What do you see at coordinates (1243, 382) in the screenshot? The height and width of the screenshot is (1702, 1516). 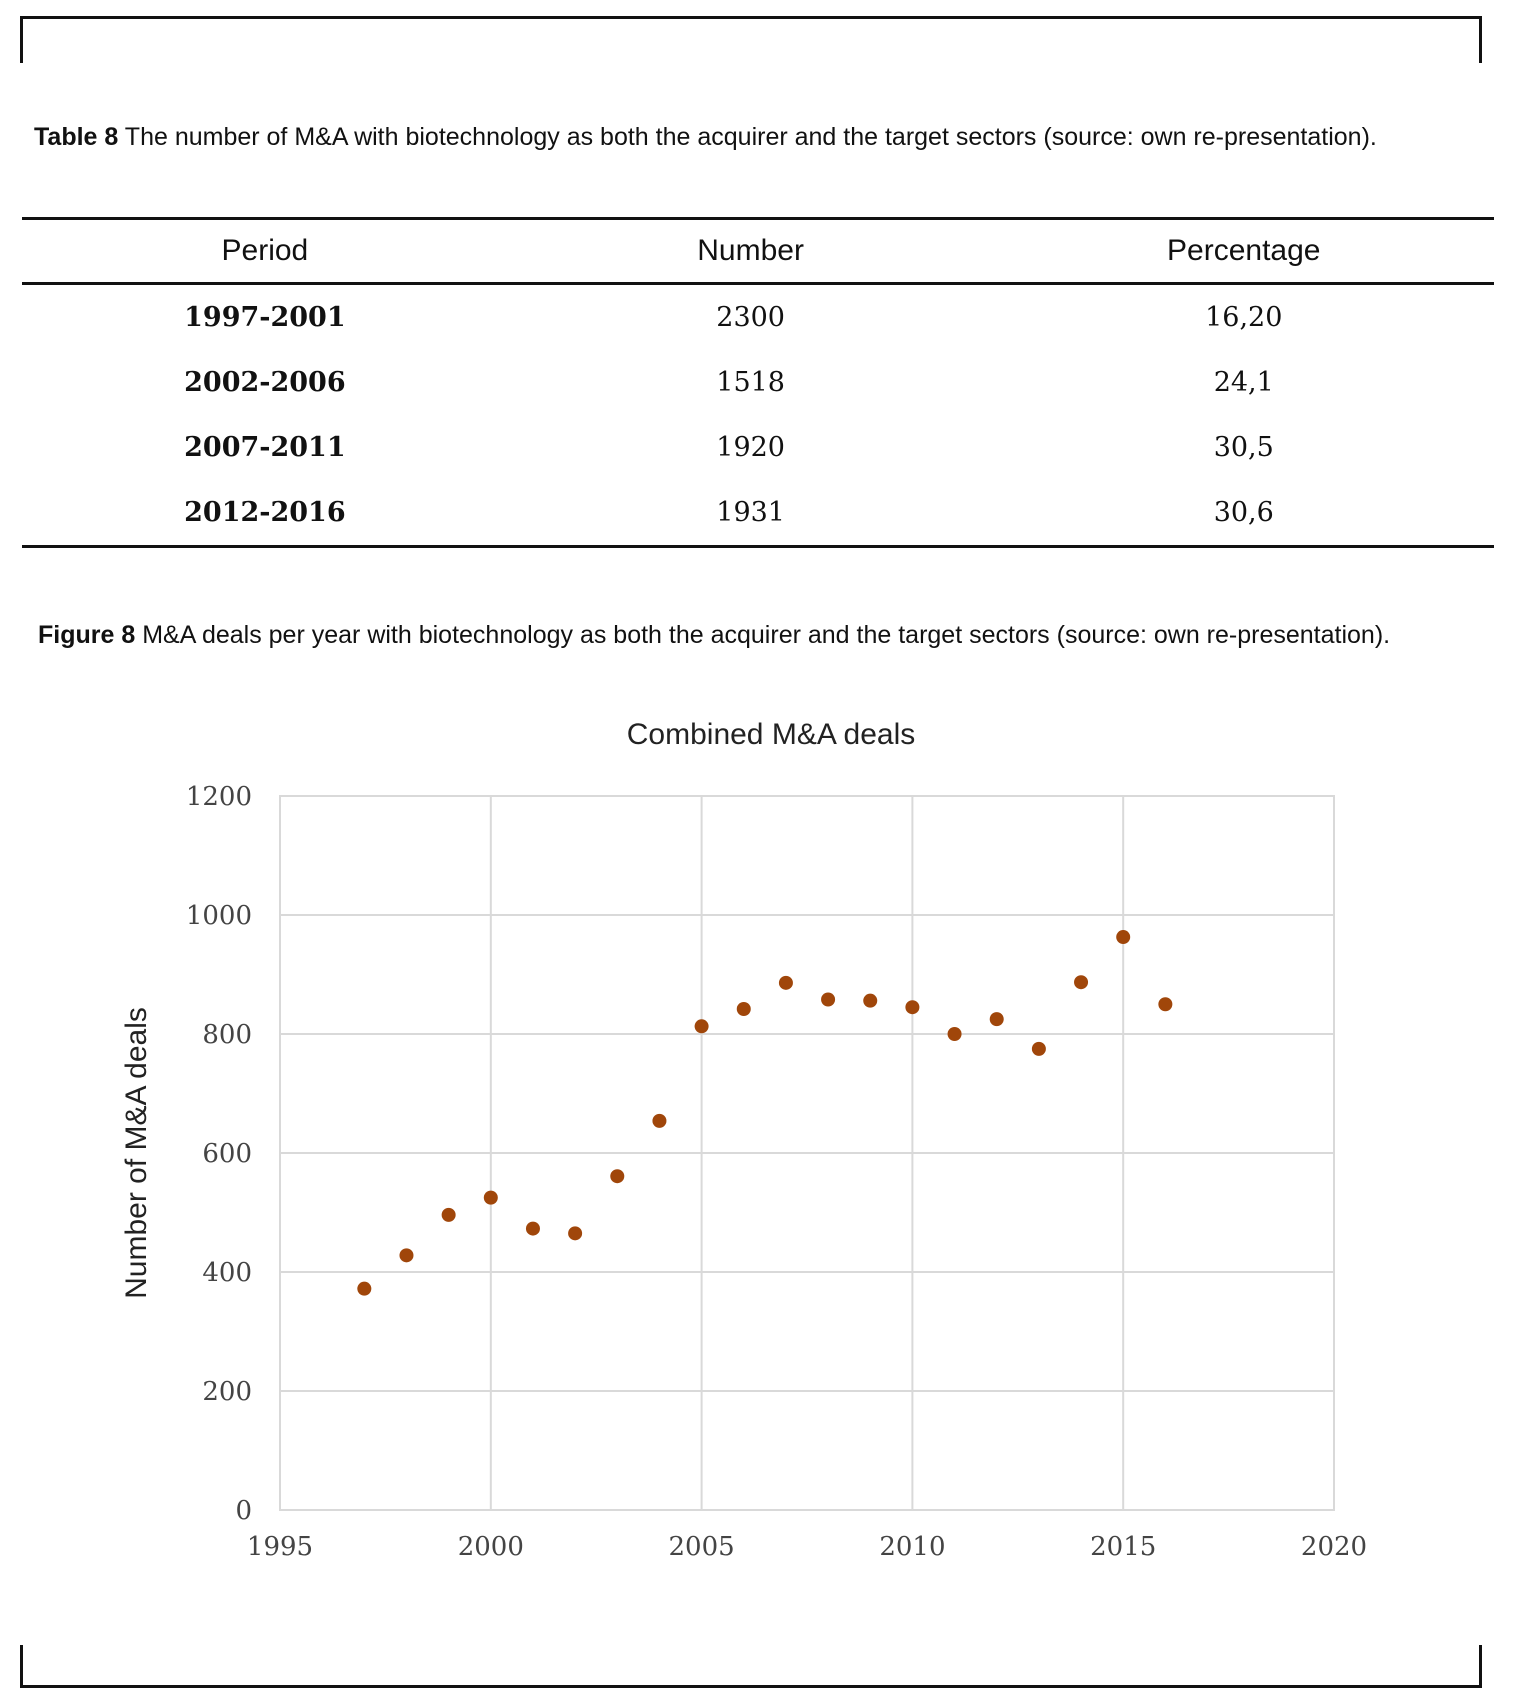 I see `cell-percentage: 24,1` at bounding box center [1243, 382].